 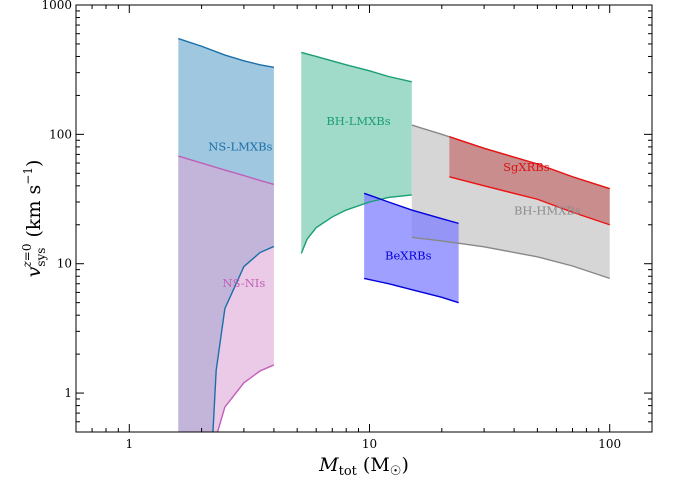 What do you see at coordinates (609, 444) in the screenshot?
I see `x-tick-label: 100` at bounding box center [609, 444].